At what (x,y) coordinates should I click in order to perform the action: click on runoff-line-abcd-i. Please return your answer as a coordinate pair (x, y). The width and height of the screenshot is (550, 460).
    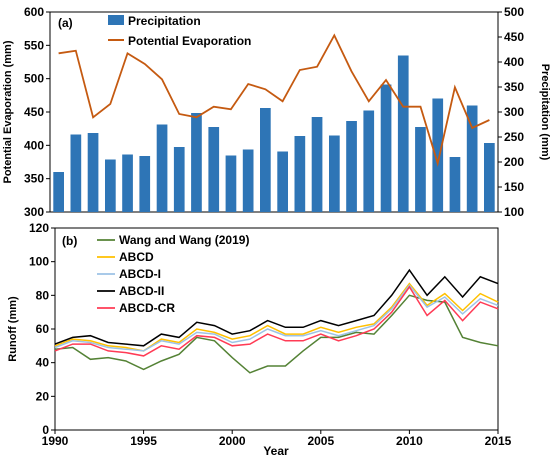
    Looking at the image, I should click on (276, 317).